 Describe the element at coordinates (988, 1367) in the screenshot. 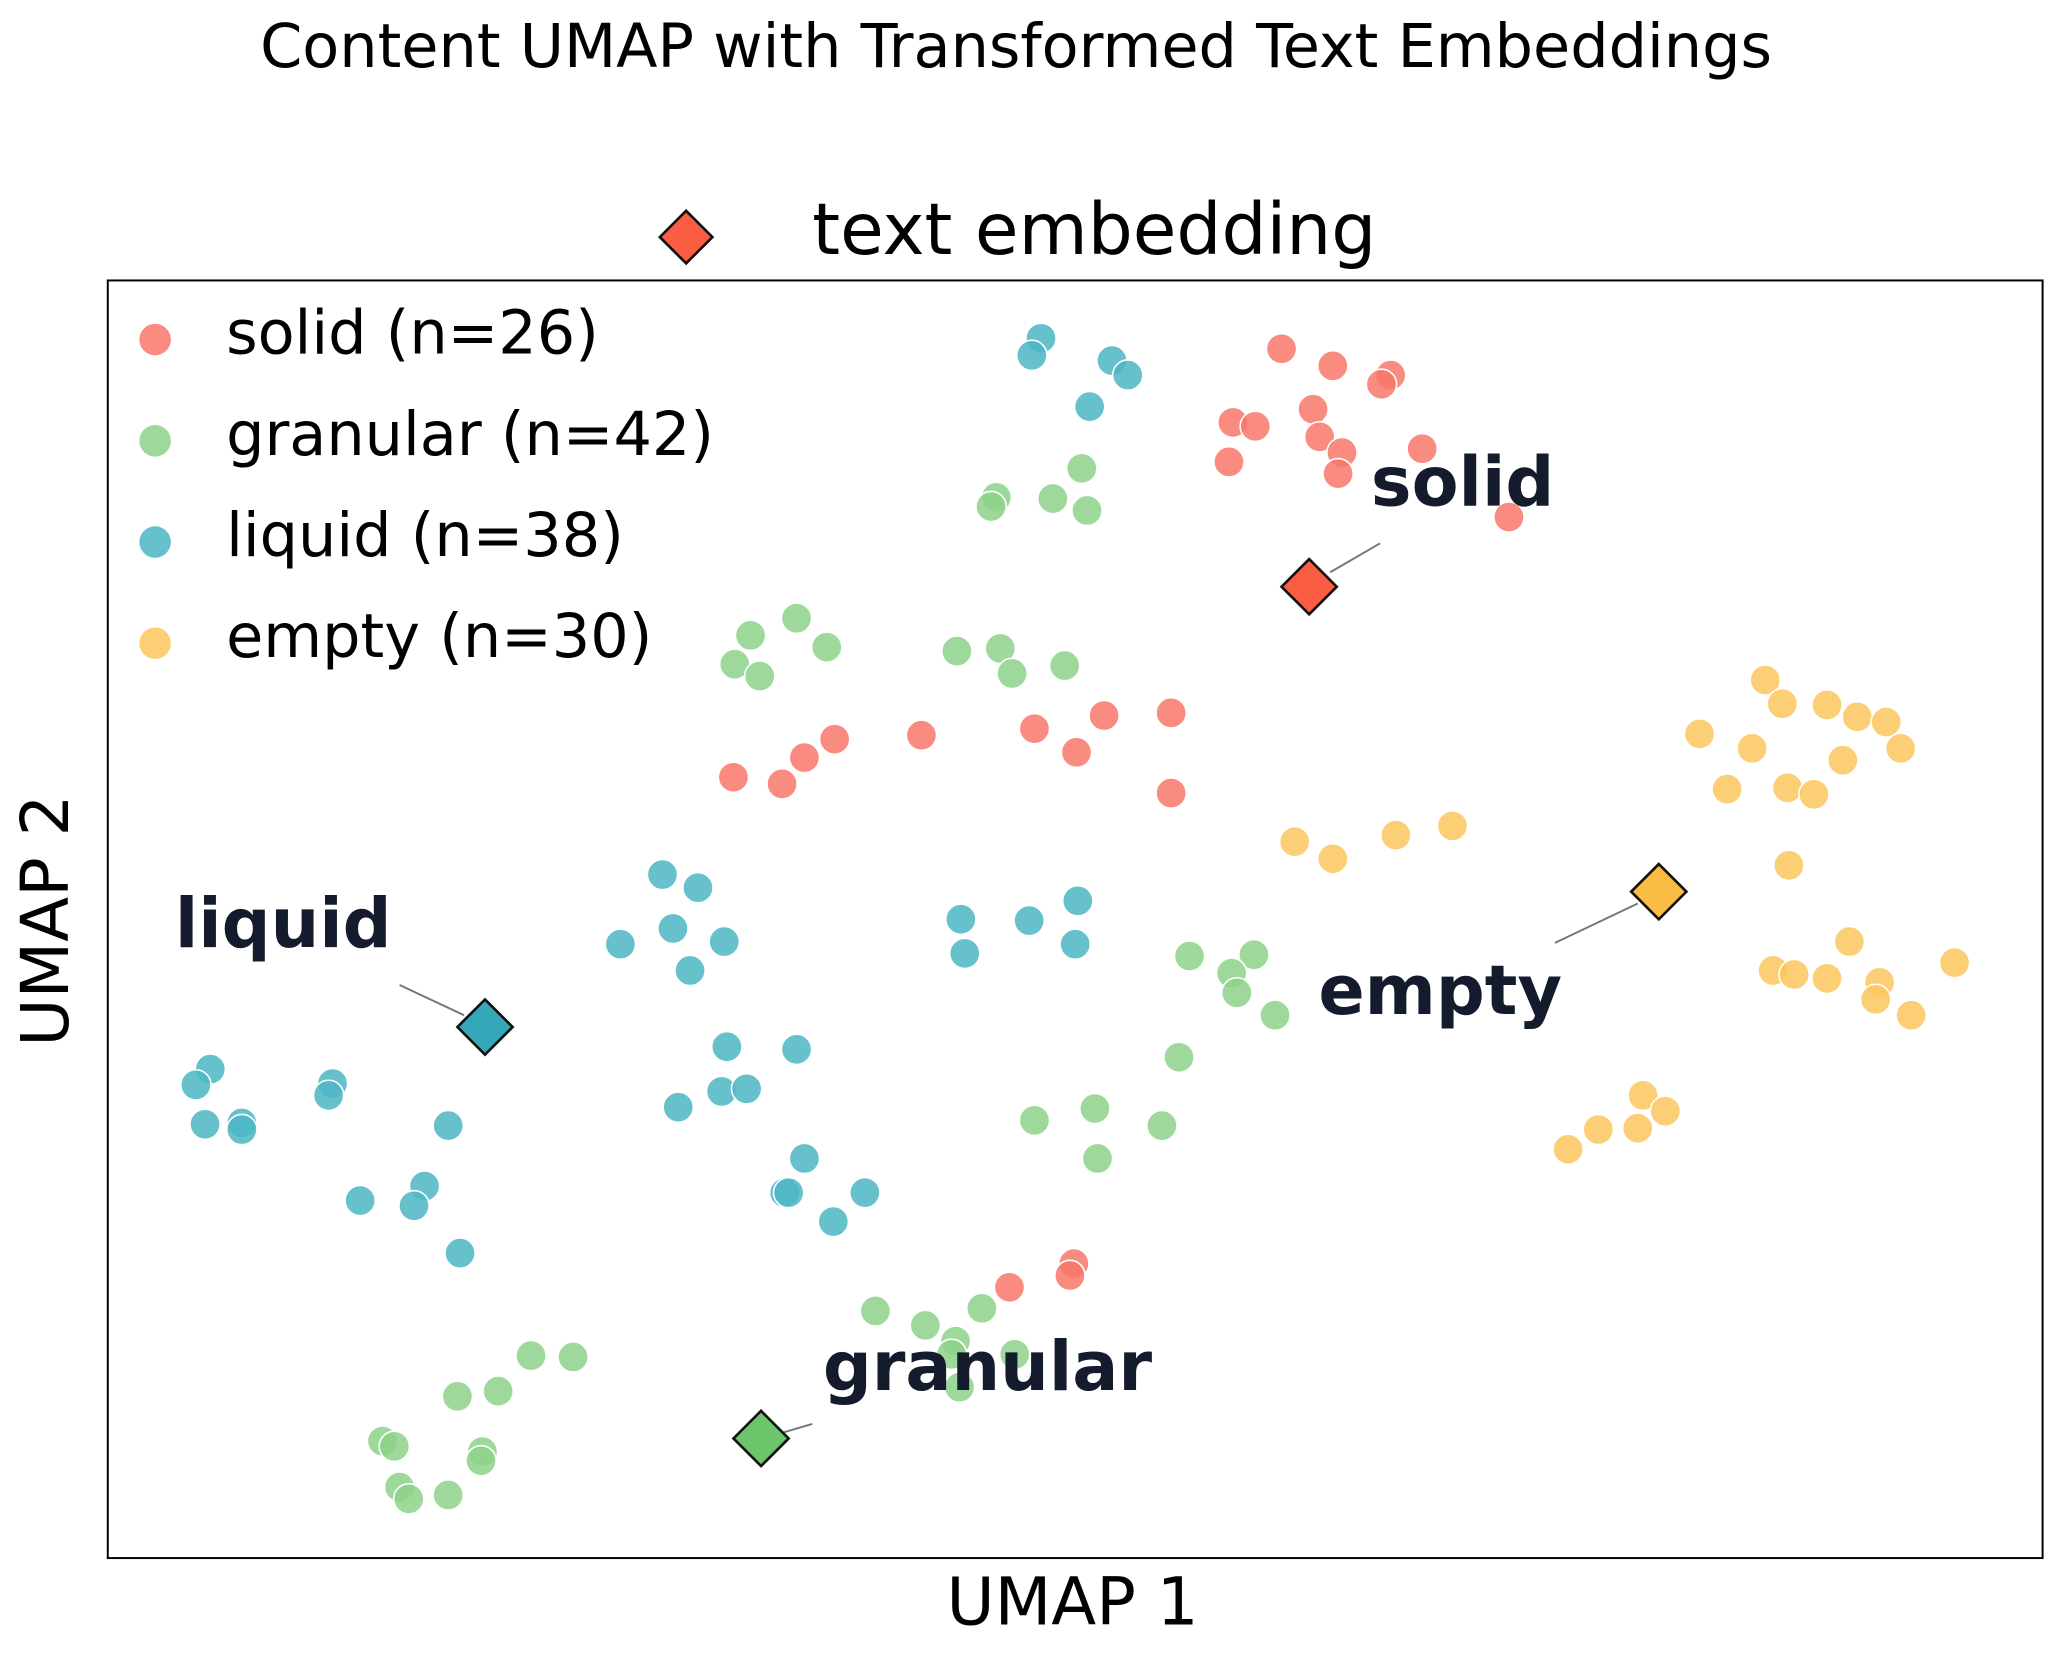

I see `embedding-label: granular` at that location.